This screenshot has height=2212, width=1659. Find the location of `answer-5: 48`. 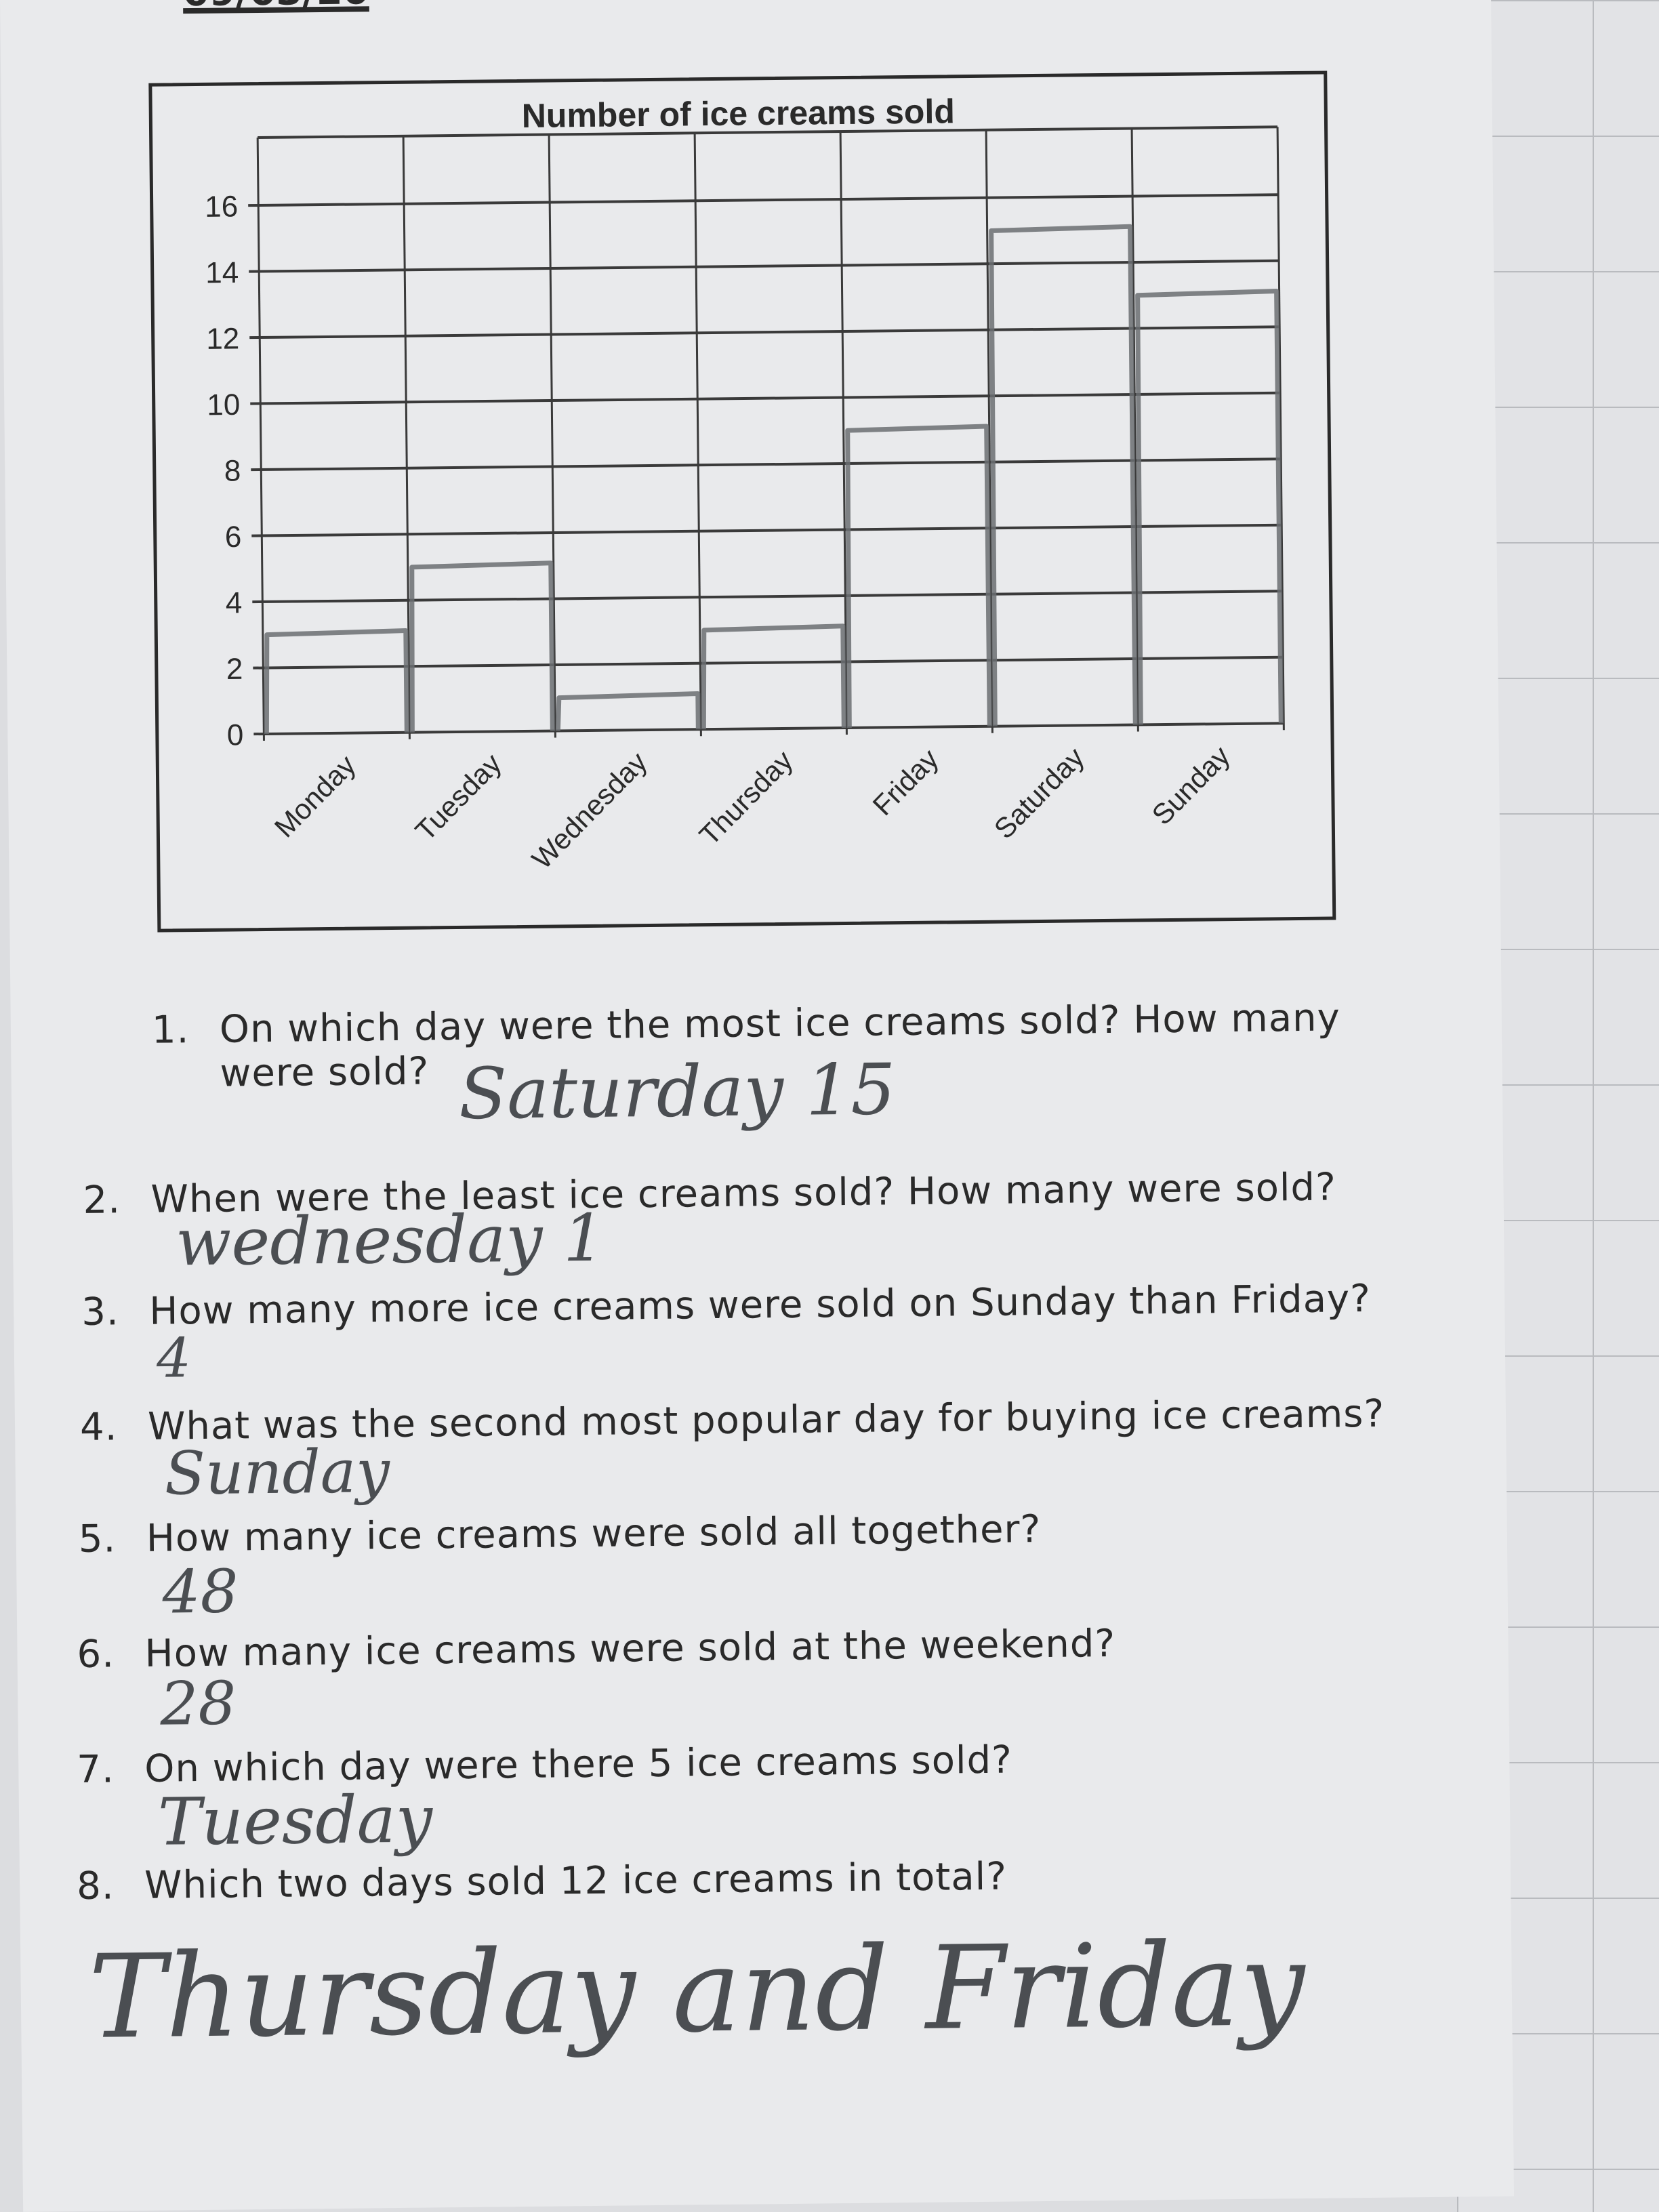

answer-5: 48 is located at coordinates (200, 1592).